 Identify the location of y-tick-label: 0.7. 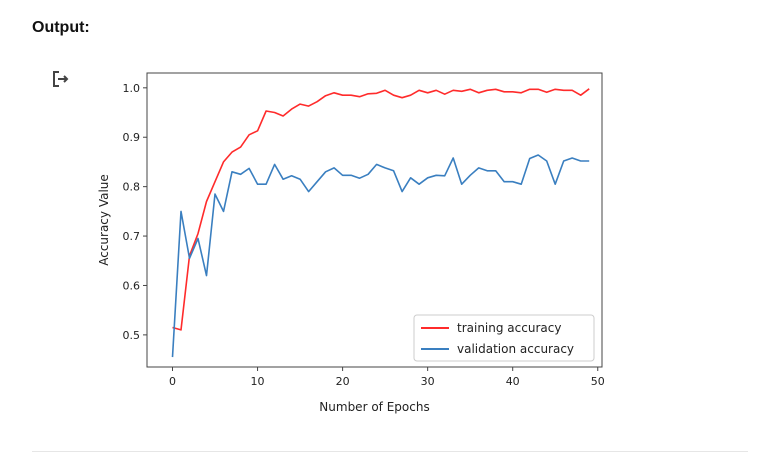
(132, 236).